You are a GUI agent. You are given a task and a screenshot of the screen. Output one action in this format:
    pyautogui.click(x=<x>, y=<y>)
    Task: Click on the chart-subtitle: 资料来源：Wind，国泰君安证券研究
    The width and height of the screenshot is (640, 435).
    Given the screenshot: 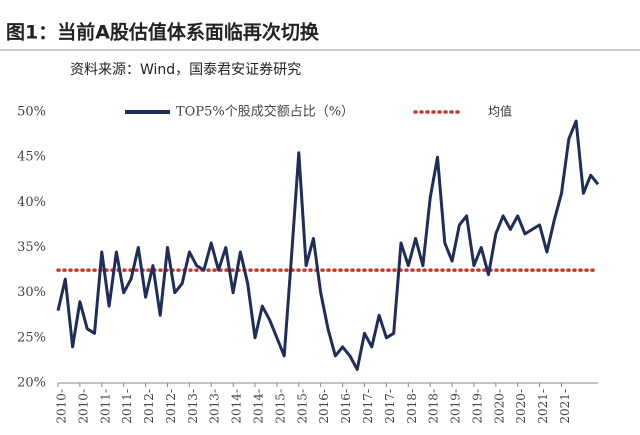 What is the action you would take?
    pyautogui.click(x=185, y=70)
    